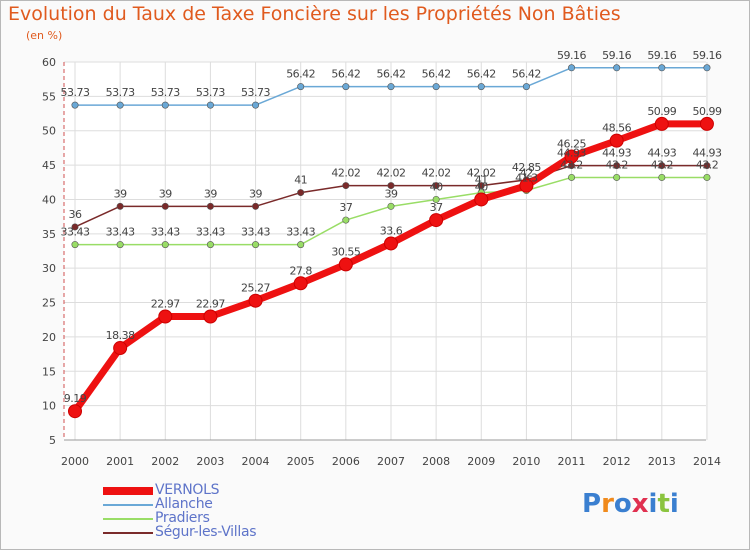 This screenshot has height=550, width=750. What do you see at coordinates (182, 518) in the screenshot?
I see `legend-label-pradiers: Pradiers` at bounding box center [182, 518].